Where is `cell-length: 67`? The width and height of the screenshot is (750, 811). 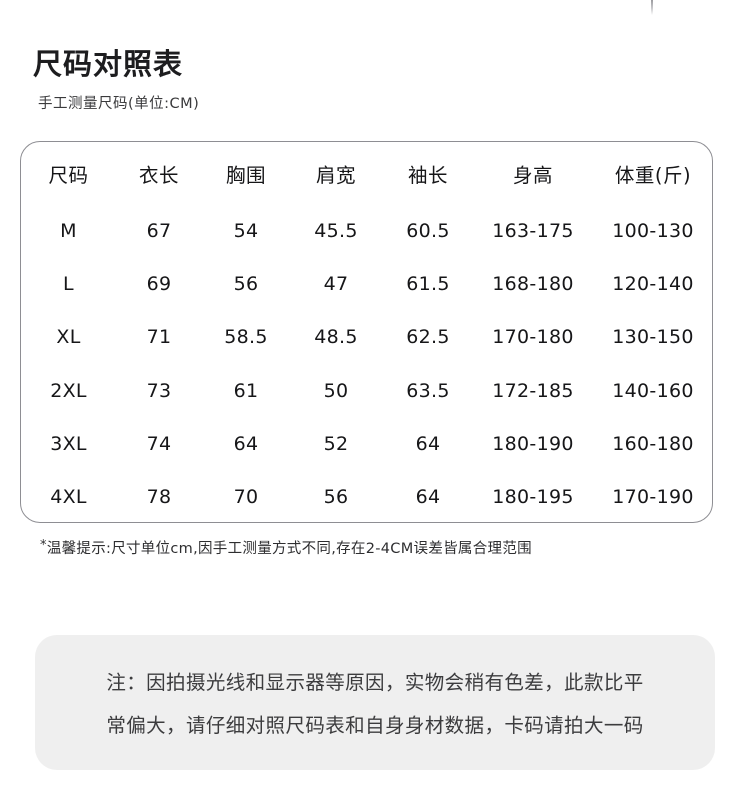
cell-length: 67 is located at coordinates (159, 230).